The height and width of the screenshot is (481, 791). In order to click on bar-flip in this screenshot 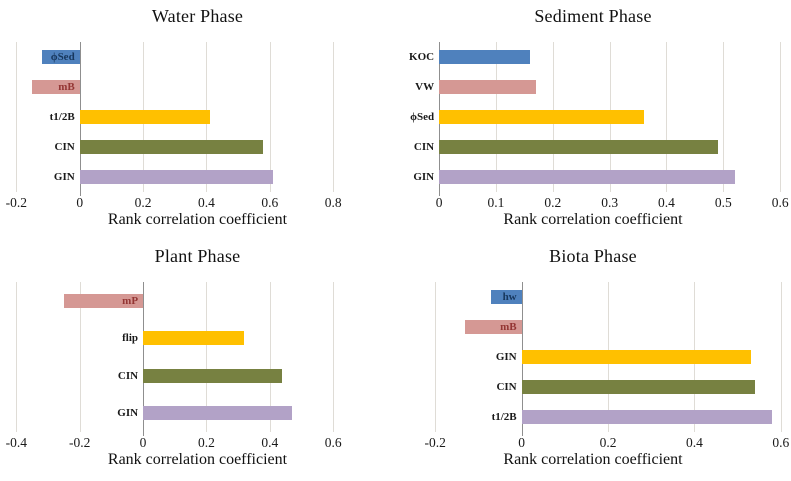, I will do `click(194, 338)`.